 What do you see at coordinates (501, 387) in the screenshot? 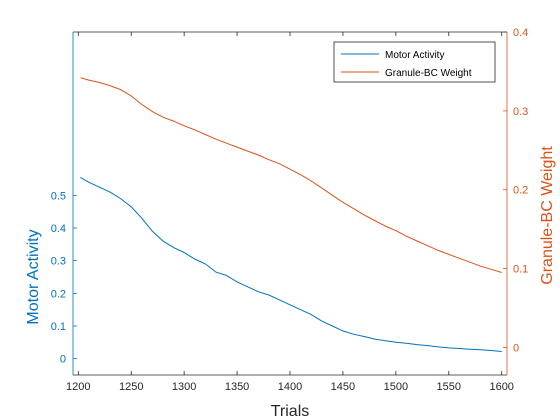
I see `x-tick-label: 1600` at bounding box center [501, 387].